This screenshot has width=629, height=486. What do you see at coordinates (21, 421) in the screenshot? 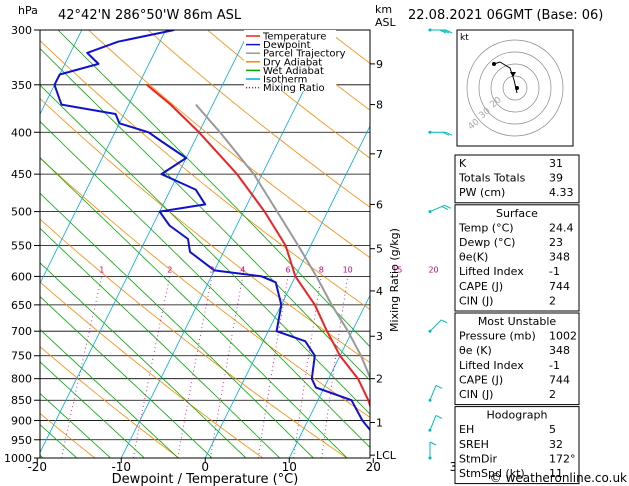
I see `pressure-tick-label: 900` at bounding box center [21, 421].